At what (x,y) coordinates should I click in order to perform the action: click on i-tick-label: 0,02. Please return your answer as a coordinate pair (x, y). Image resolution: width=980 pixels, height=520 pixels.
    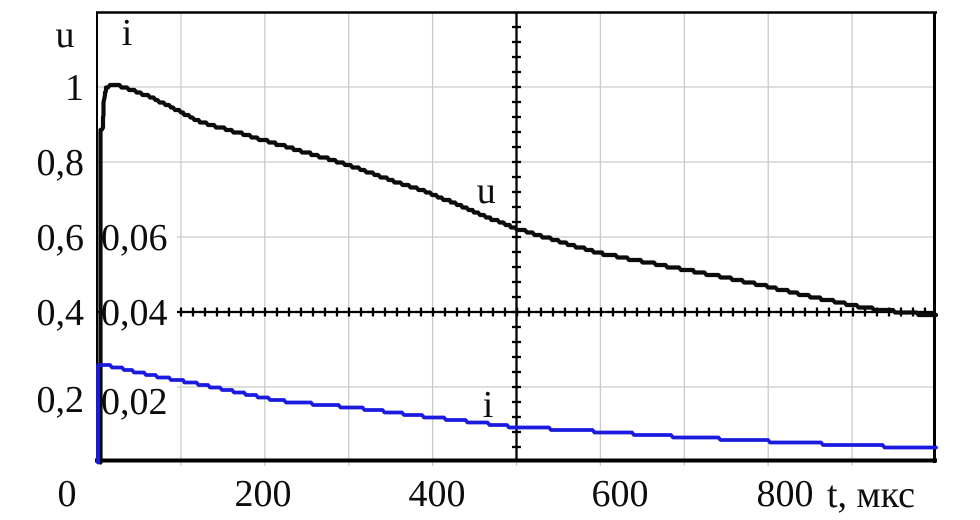
    Looking at the image, I should click on (134, 402).